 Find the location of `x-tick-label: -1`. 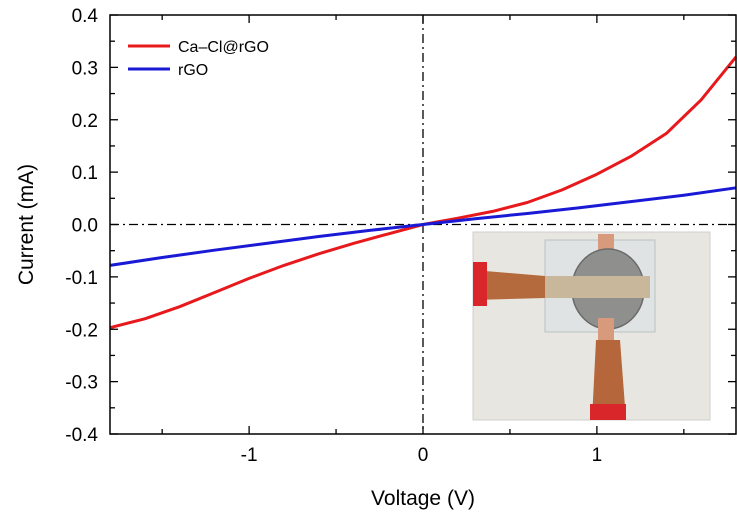

x-tick-label: -1 is located at coordinates (249, 455).